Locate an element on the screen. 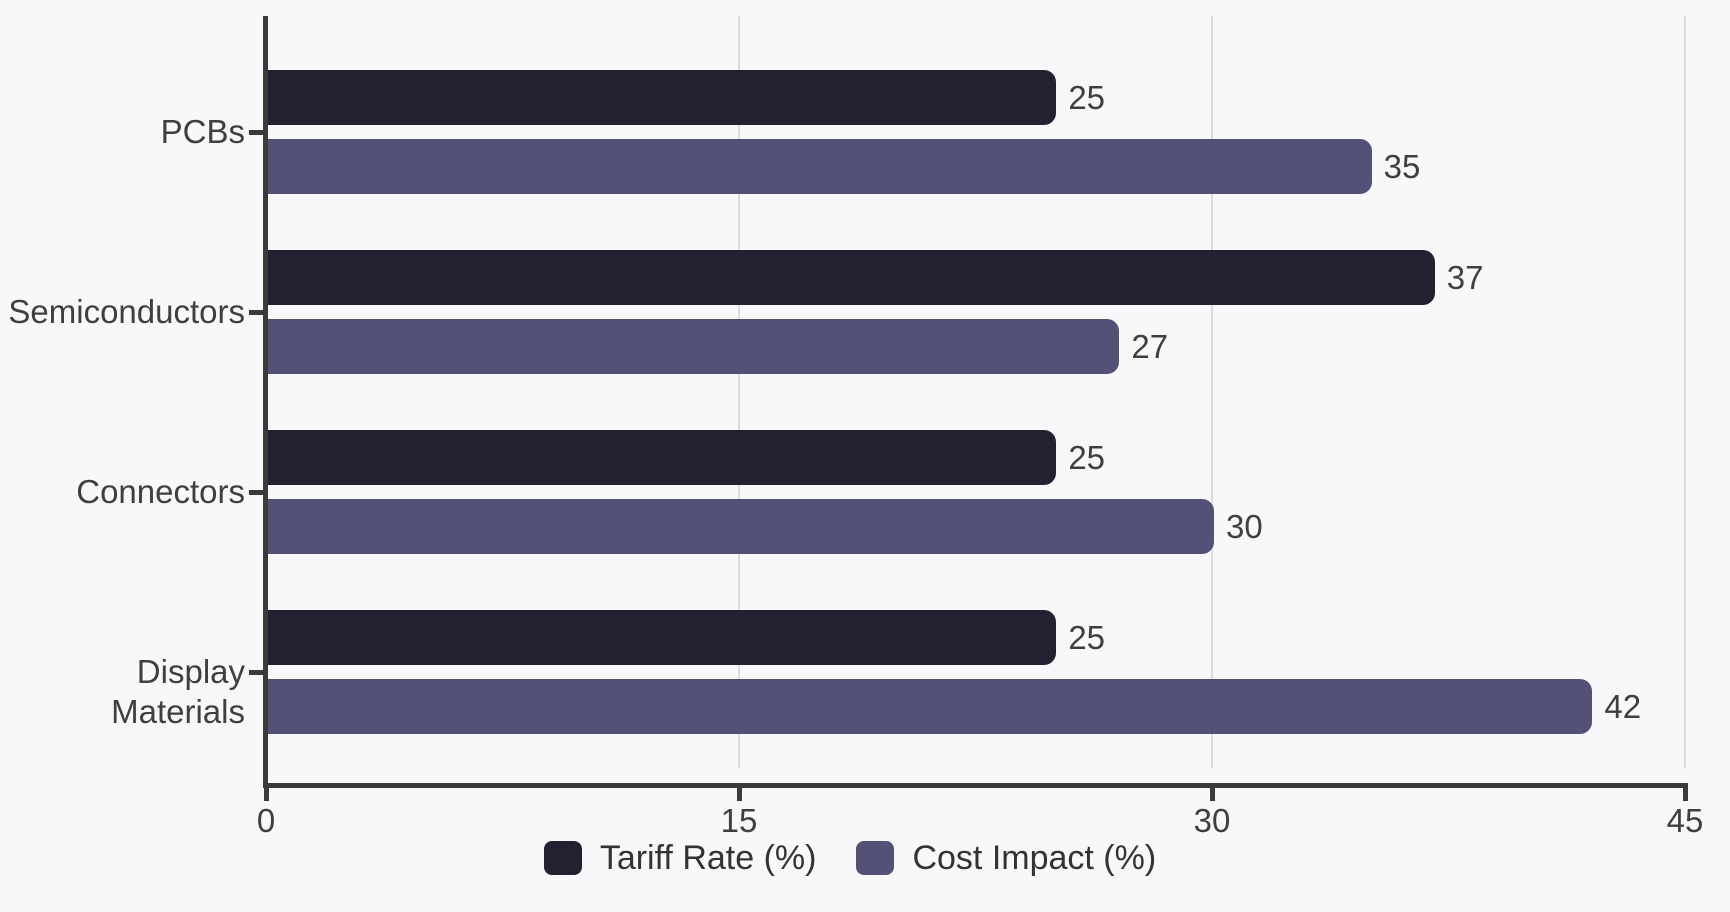 The image size is (1730, 912). x-tick-label-15: 15 is located at coordinates (739, 820).